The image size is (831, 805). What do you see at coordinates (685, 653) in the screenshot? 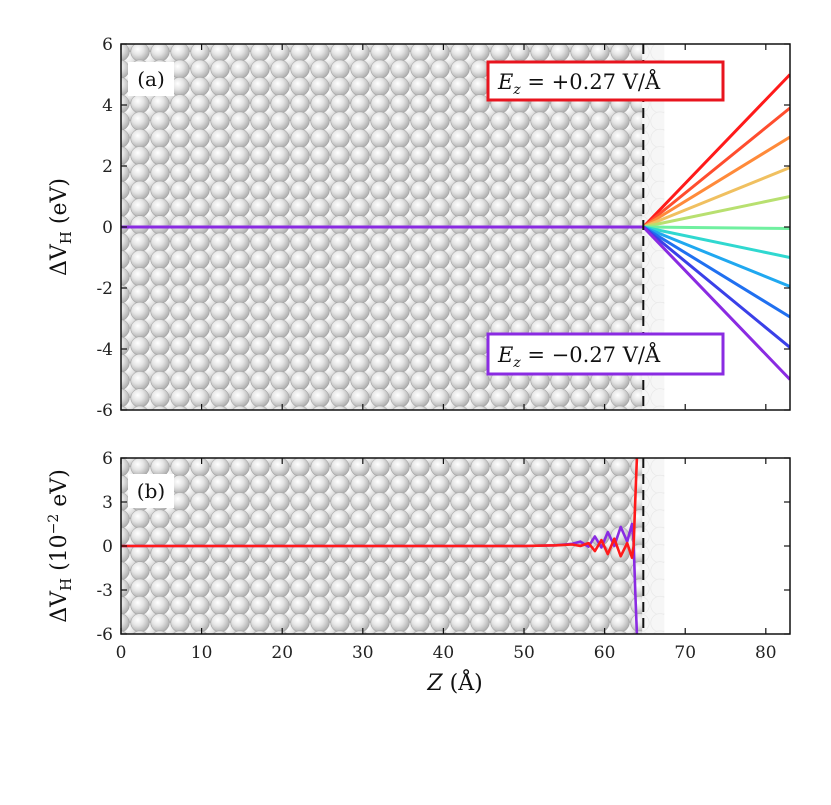
I see `x-tick-label: 70` at bounding box center [685, 653].